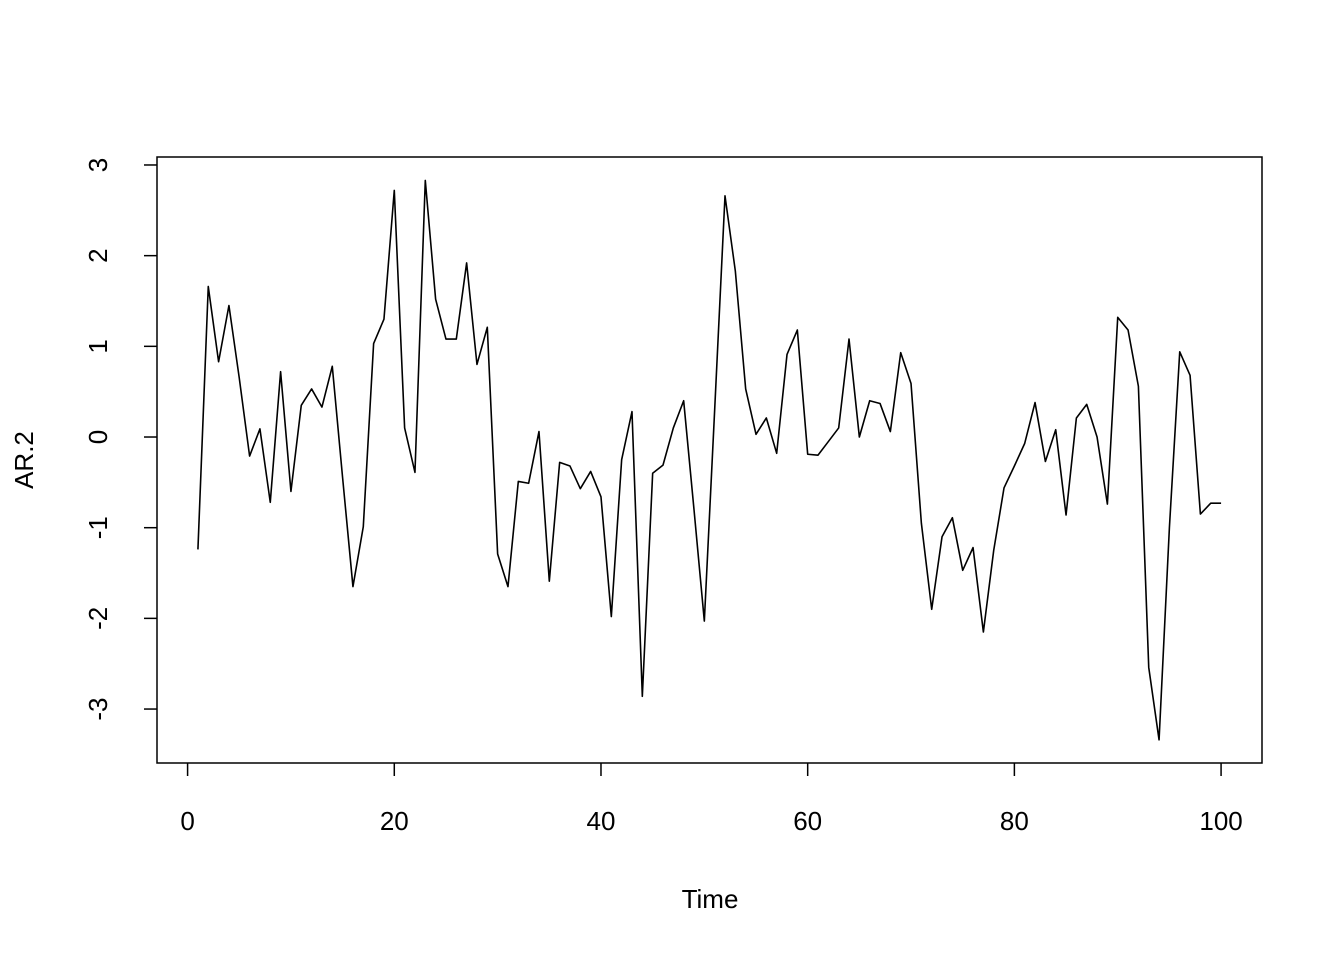  I want to click on x-tick-label: 40, so click(601, 821).